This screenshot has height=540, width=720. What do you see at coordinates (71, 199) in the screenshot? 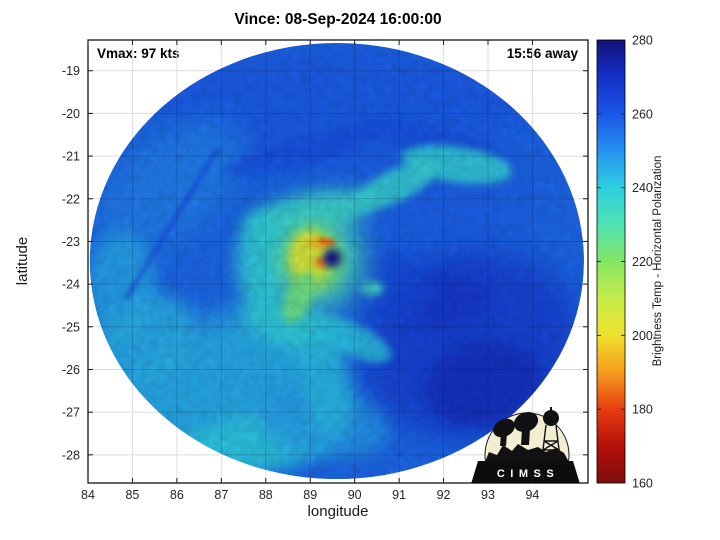
I see `y-tick-label--22: -22` at bounding box center [71, 199].